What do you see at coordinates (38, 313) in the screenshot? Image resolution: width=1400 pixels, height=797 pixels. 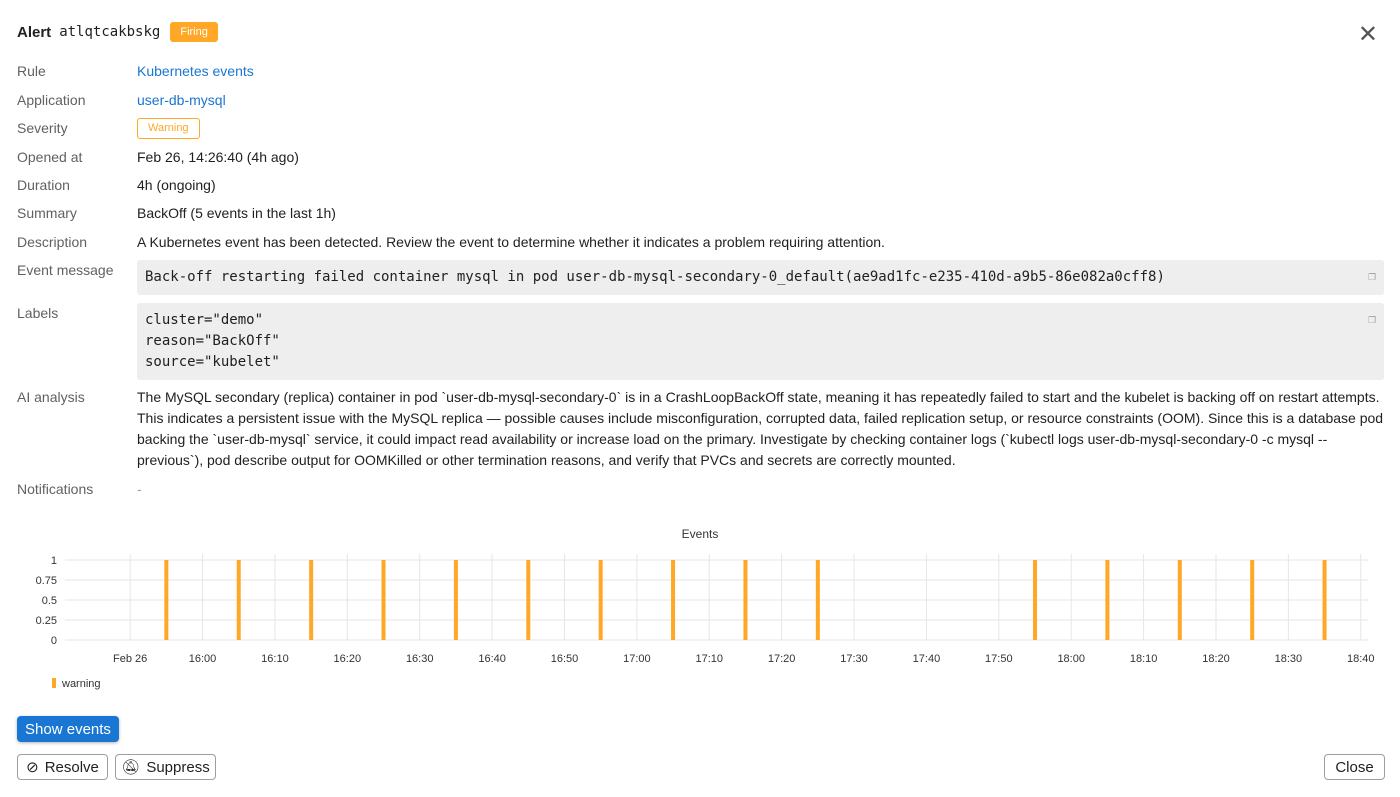 I see `field-label: Labels` at bounding box center [38, 313].